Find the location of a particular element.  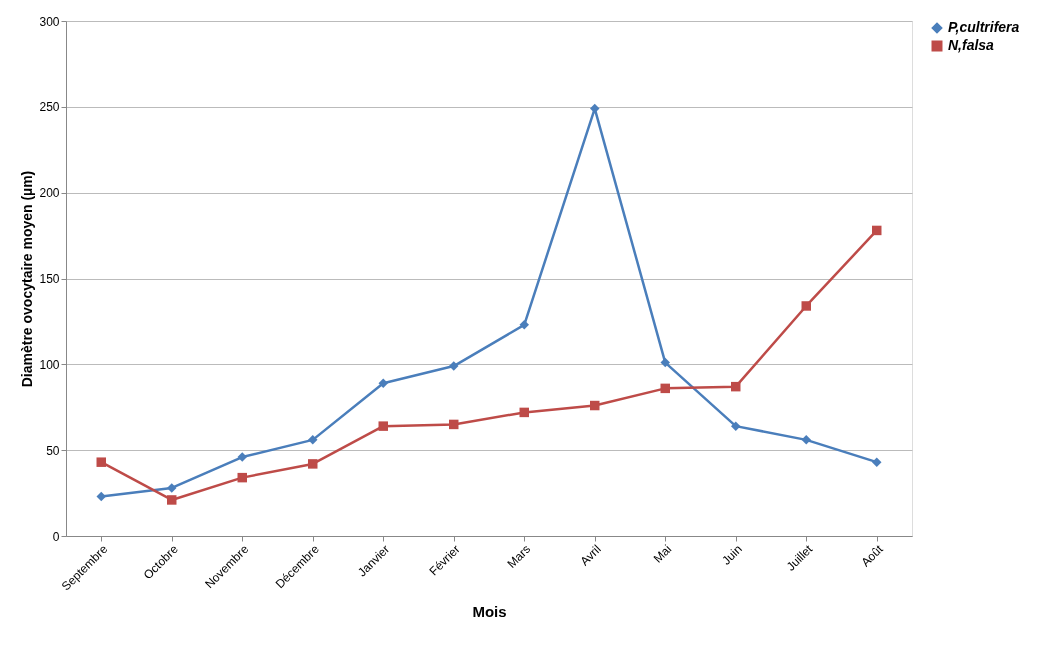

x-axis-title: Mois is located at coordinates (489, 611).